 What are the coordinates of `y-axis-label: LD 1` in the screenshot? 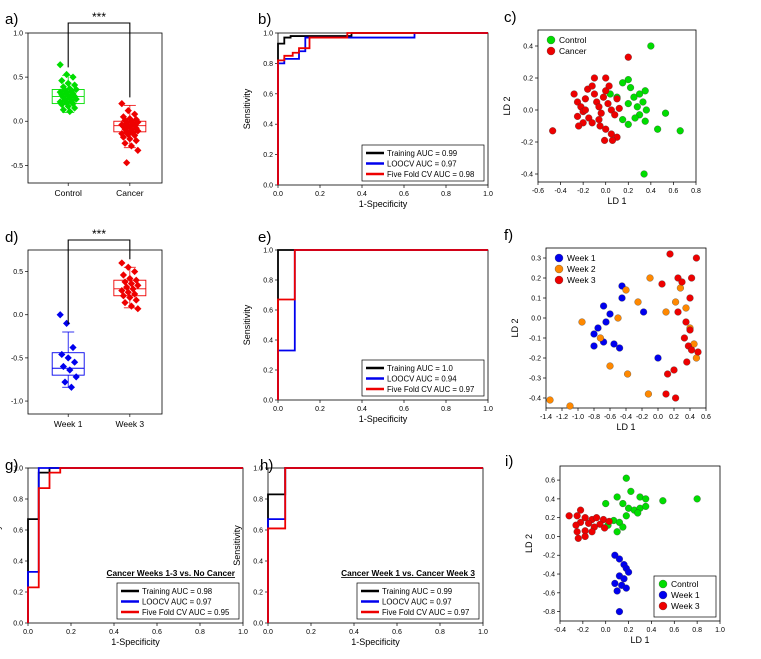 It's located at (1, 107).